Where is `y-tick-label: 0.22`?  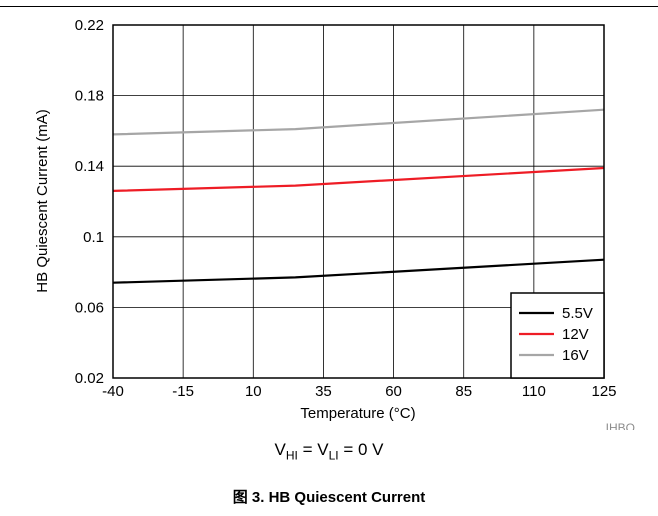
y-tick-label: 0.22 is located at coordinates (89, 25).